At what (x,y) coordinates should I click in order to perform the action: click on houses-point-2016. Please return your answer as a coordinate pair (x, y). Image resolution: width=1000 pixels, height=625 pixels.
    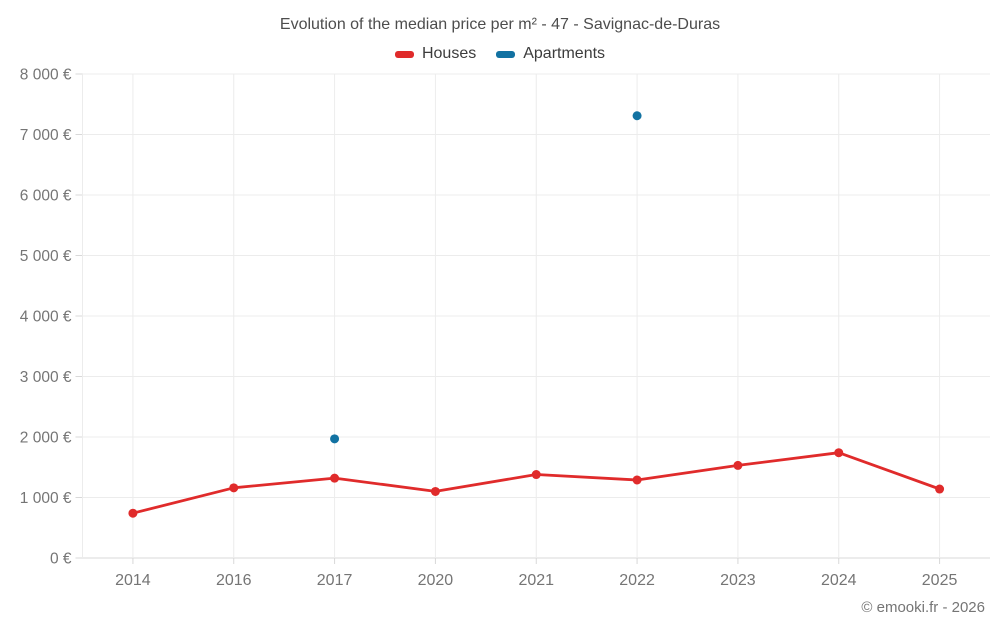
    Looking at the image, I should click on (234, 488).